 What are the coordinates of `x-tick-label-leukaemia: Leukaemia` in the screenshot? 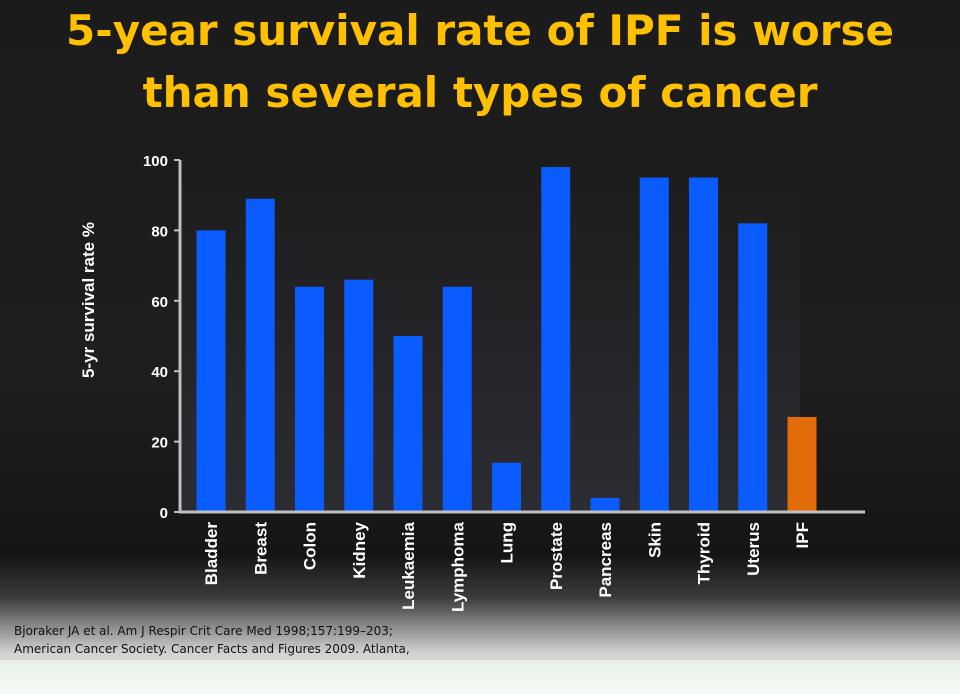 It's located at (408, 565).